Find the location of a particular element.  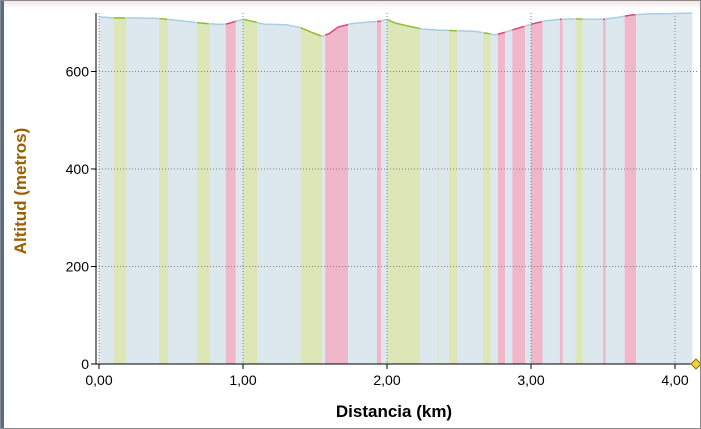

x-tick-label: 2,00 is located at coordinates (386, 380).